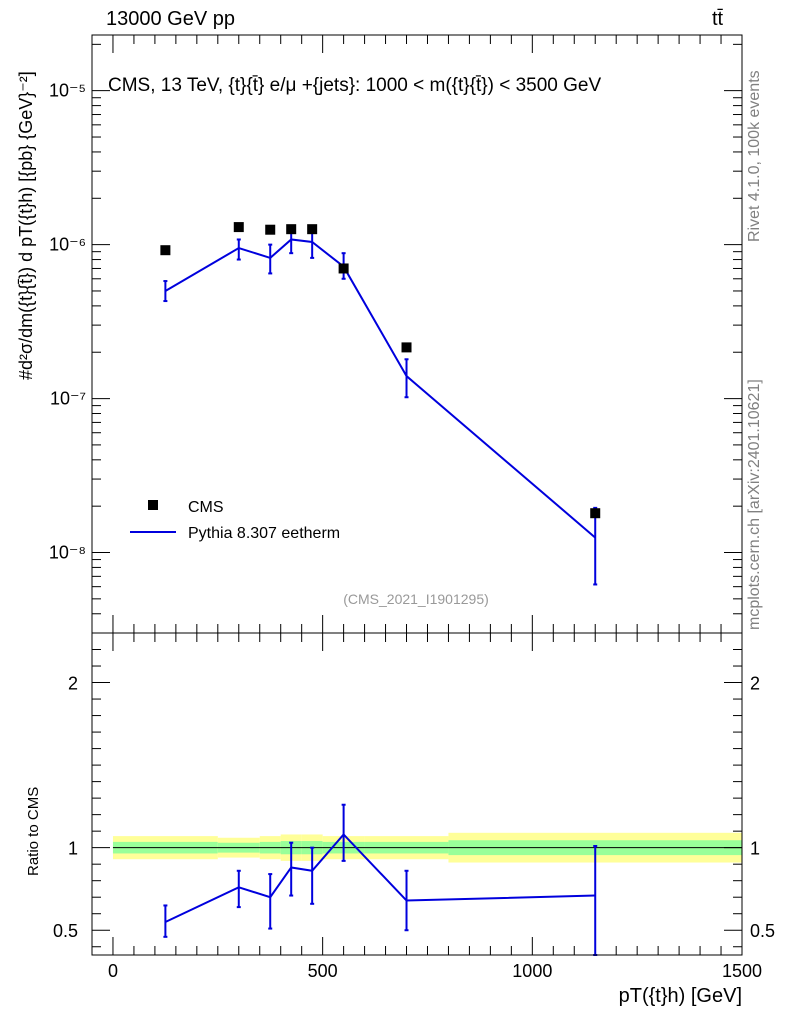 This screenshot has height=1024, width=786. What do you see at coordinates (113, 971) in the screenshot?
I see `x-tick-label: 0` at bounding box center [113, 971].